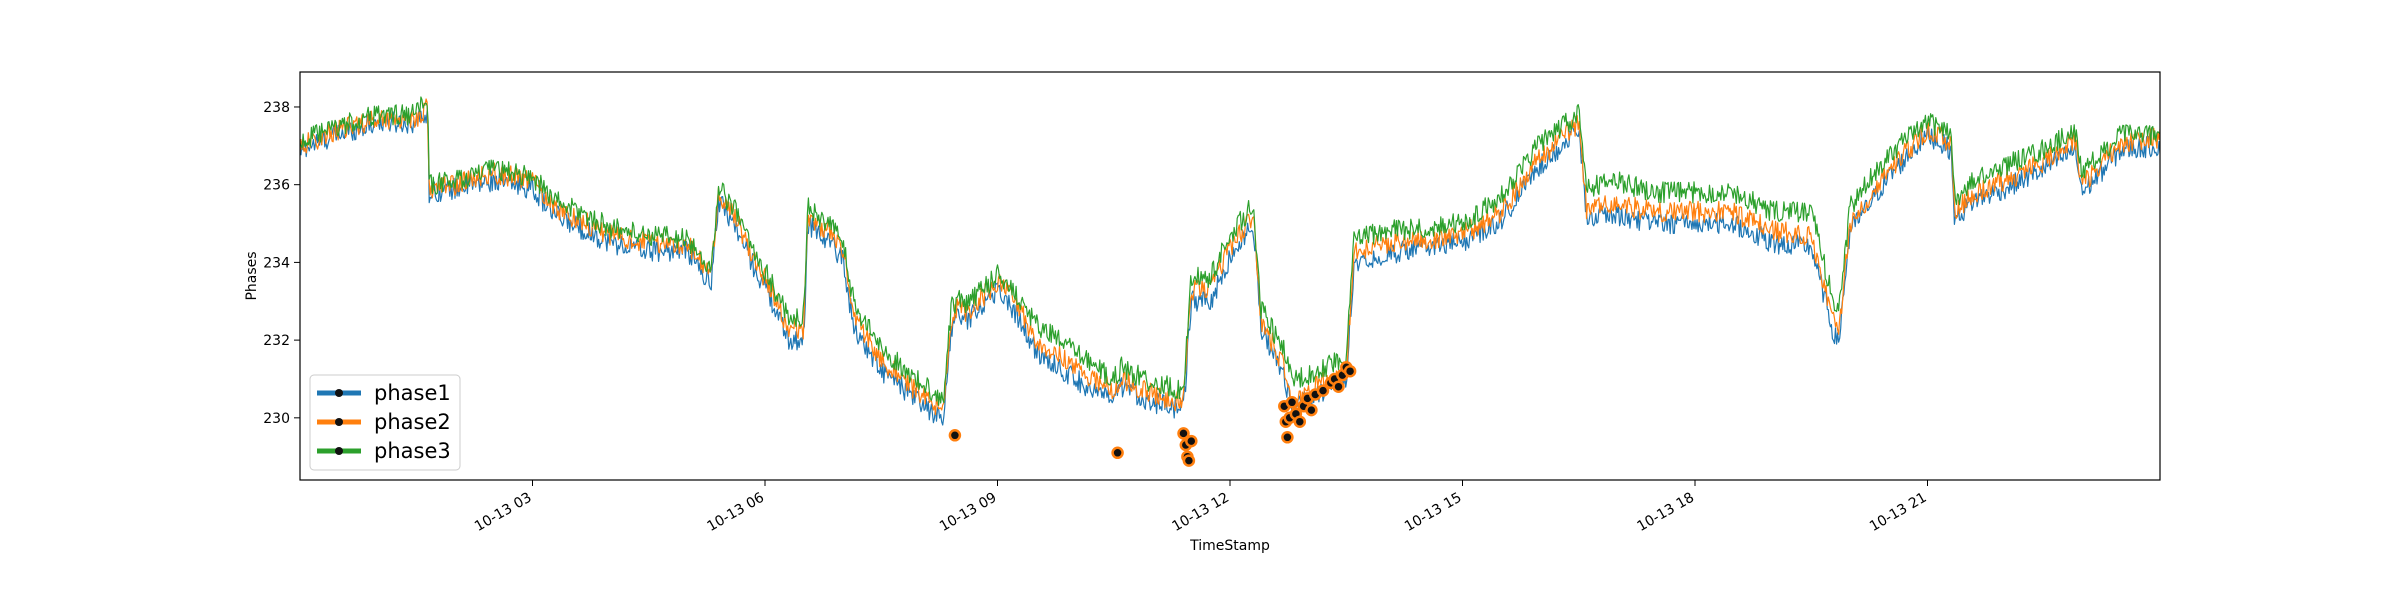 The image size is (2400, 600). What do you see at coordinates (1152, 414) in the screenshot?
I see `marker-layer` at bounding box center [1152, 414].